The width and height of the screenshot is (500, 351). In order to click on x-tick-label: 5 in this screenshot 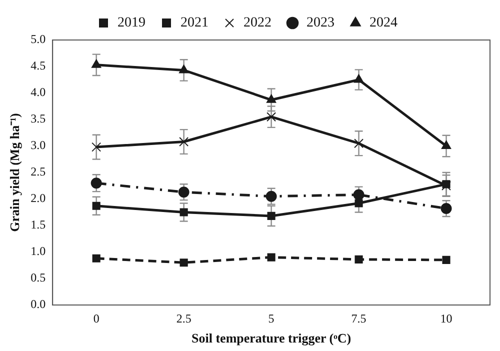, I will do `click(271, 318)`.